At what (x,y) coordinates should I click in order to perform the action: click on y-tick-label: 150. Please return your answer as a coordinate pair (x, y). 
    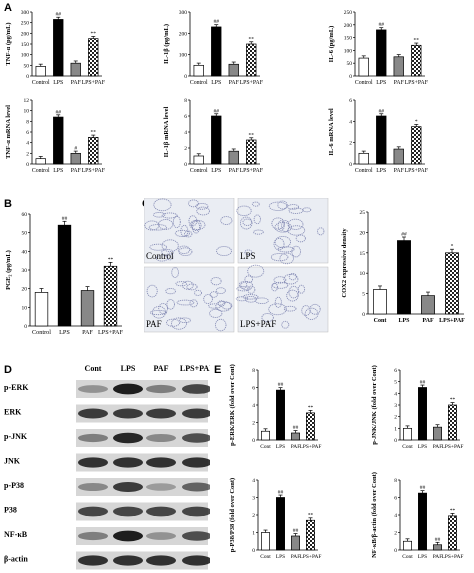
    Looking at the image, I should click on (25, 45).